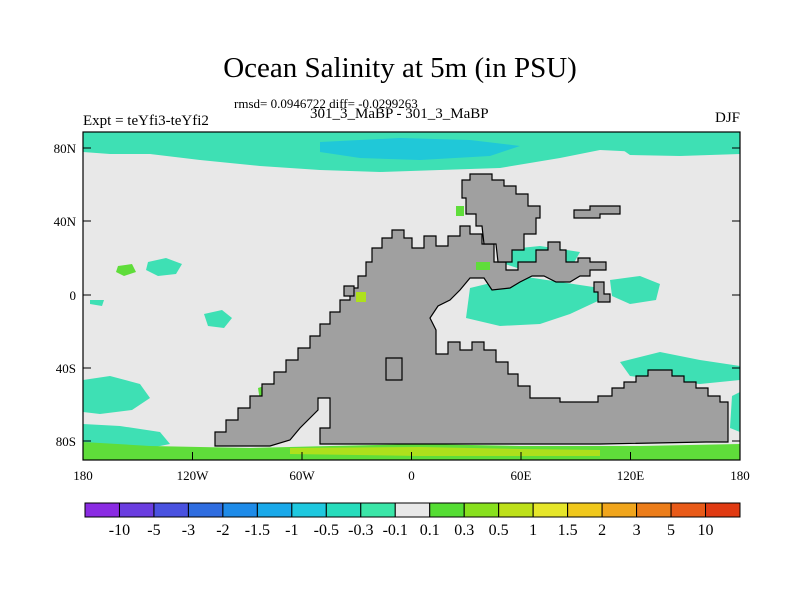 Image resolution: width=800 pixels, height=600 pixels. What do you see at coordinates (671, 530) in the screenshot?
I see `colorbar-label: 5` at bounding box center [671, 530].